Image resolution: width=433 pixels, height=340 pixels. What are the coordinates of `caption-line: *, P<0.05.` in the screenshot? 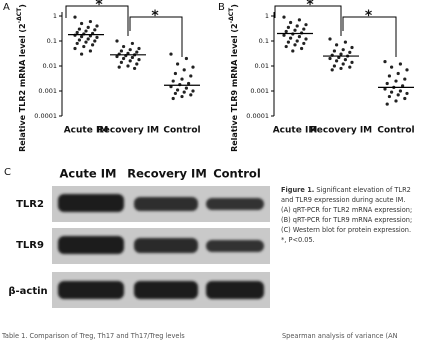 It's located at (298, 240).